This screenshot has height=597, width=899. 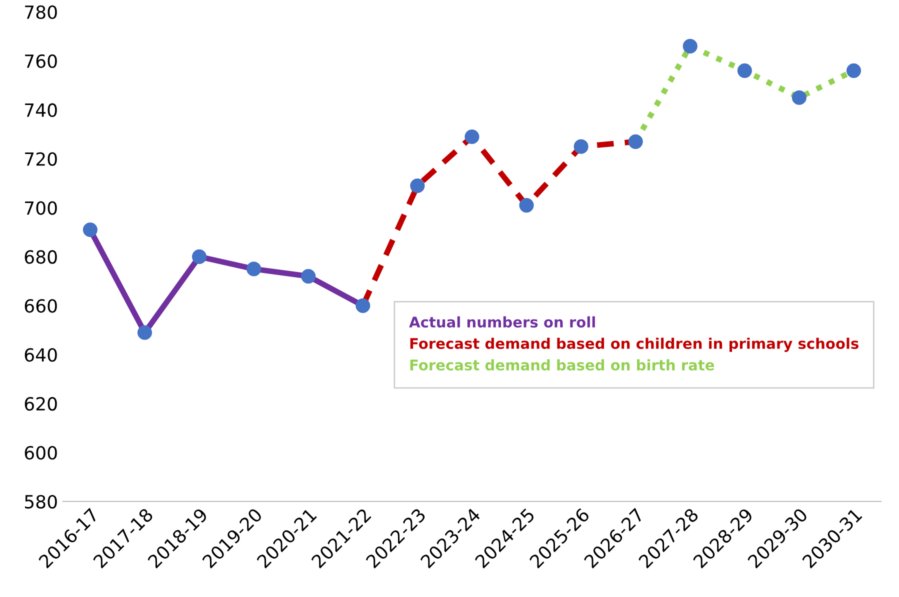 What do you see at coordinates (41, 208) in the screenshot?
I see `y-tick-label: 700` at bounding box center [41, 208].